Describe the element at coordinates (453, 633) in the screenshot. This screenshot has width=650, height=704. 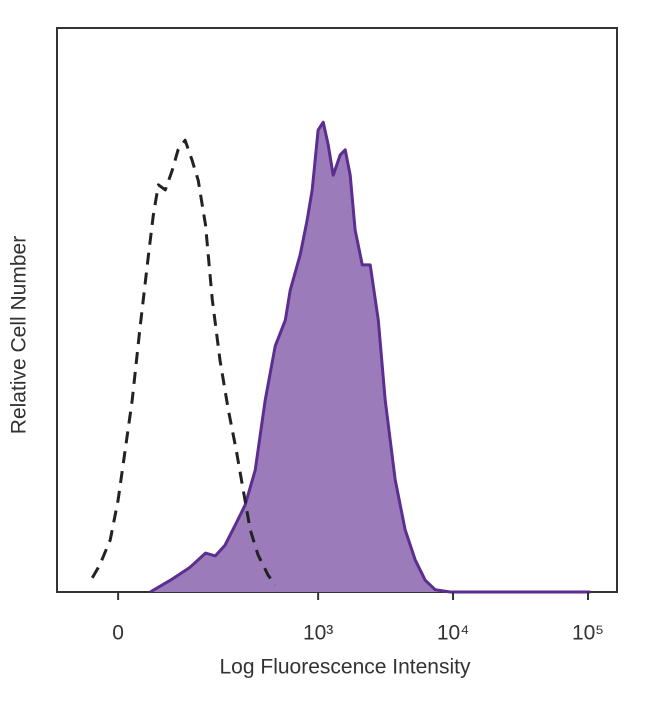
I see `x-tick-label: 10⁴` at that location.